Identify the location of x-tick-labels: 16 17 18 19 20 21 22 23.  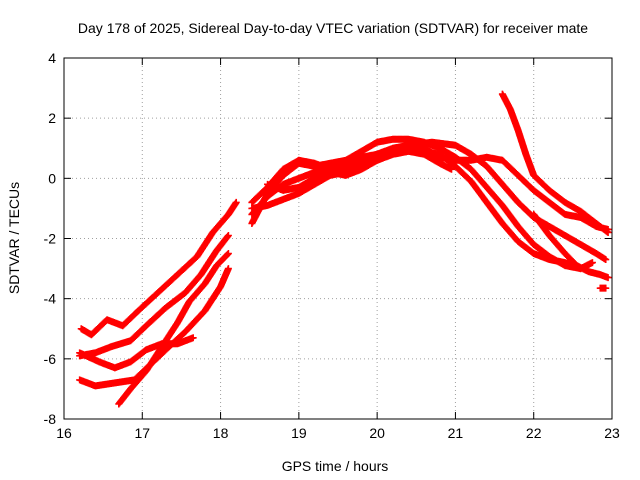
(338, 433).